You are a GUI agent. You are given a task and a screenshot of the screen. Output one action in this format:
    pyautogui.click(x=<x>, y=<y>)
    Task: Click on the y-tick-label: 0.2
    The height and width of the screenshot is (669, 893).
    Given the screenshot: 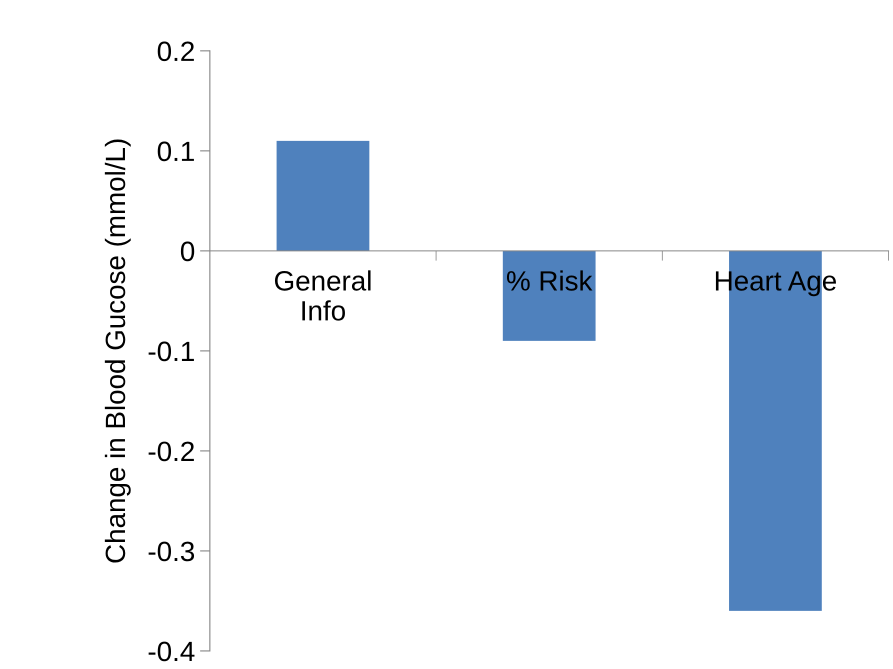 What is the action you would take?
    pyautogui.click(x=176, y=52)
    